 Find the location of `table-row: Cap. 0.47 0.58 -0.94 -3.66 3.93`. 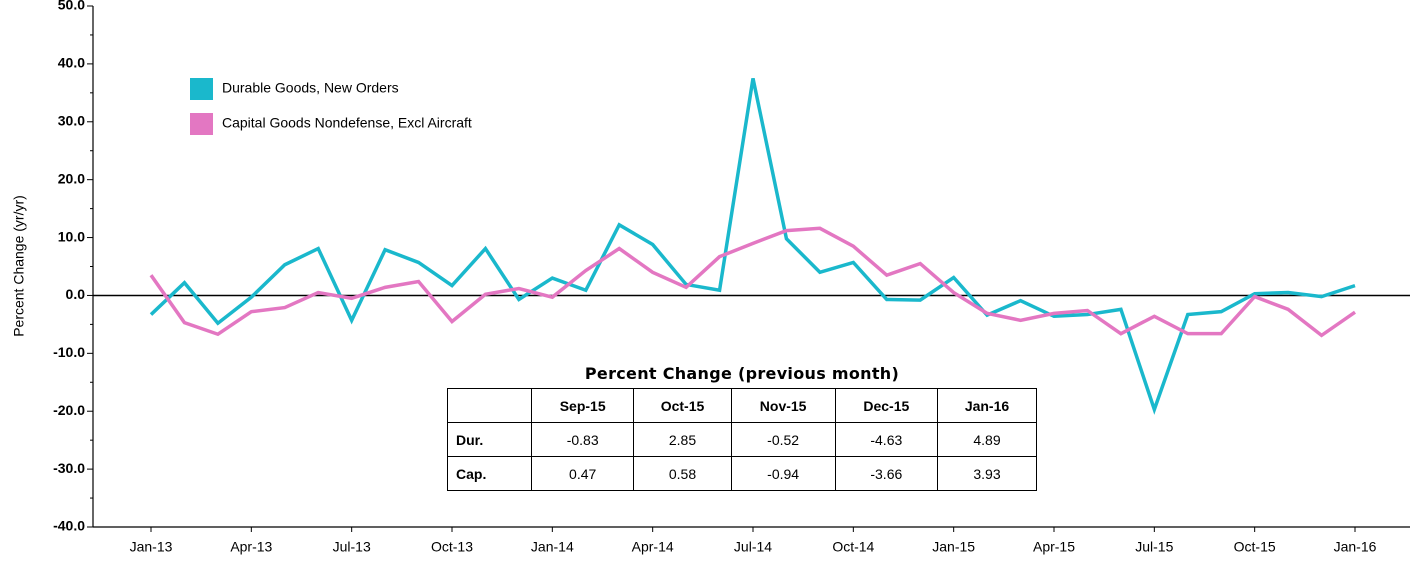

table-row: Cap. 0.47 0.58 -0.94 -3.66 3.93 is located at coordinates (742, 473).